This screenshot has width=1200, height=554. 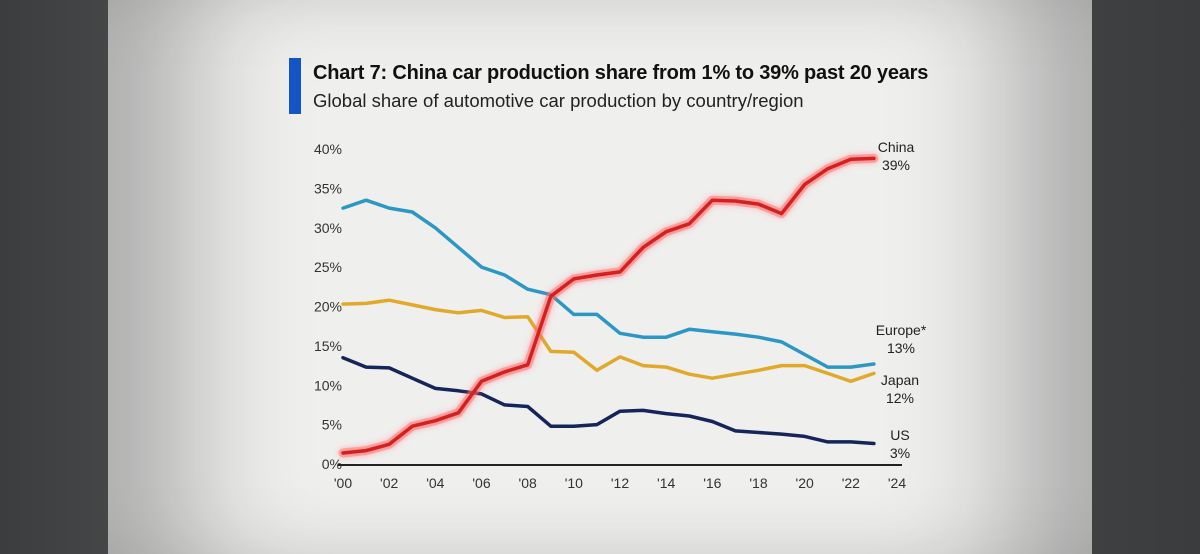 I want to click on y-tick-label: 5%, so click(x=332, y=425).